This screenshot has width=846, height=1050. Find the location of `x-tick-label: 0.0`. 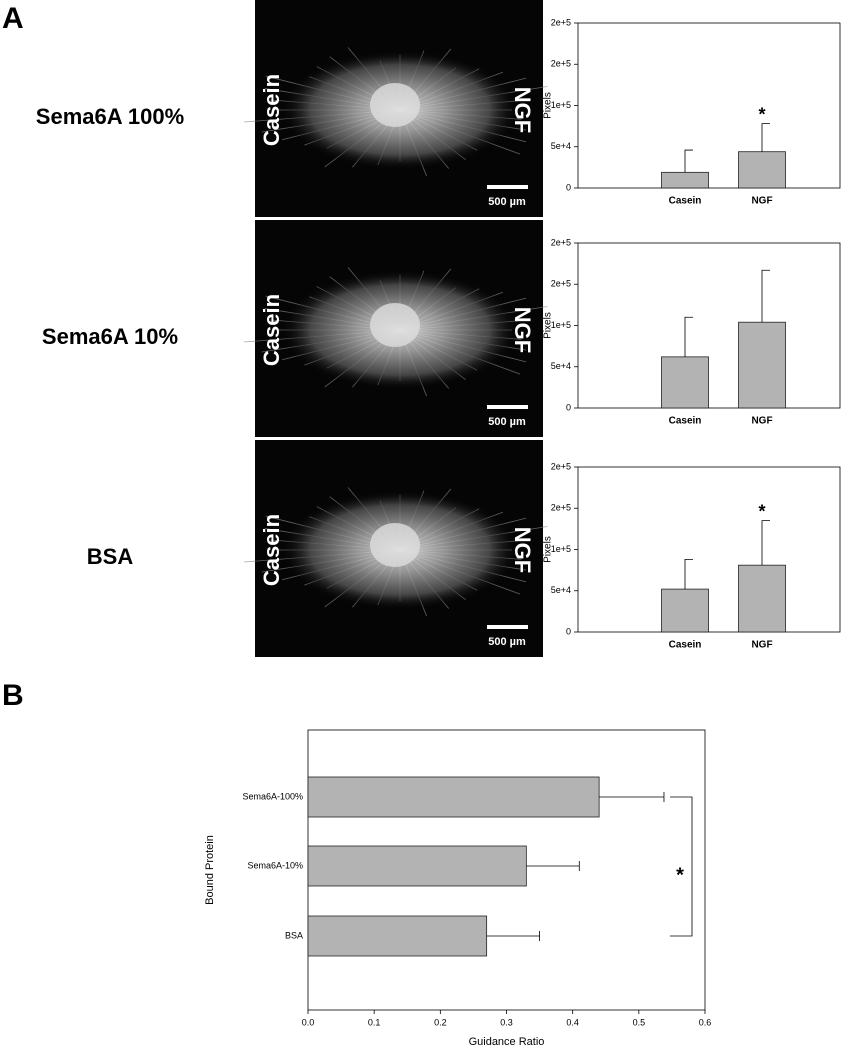

x-tick-label: 0.0 is located at coordinates (308, 1022).